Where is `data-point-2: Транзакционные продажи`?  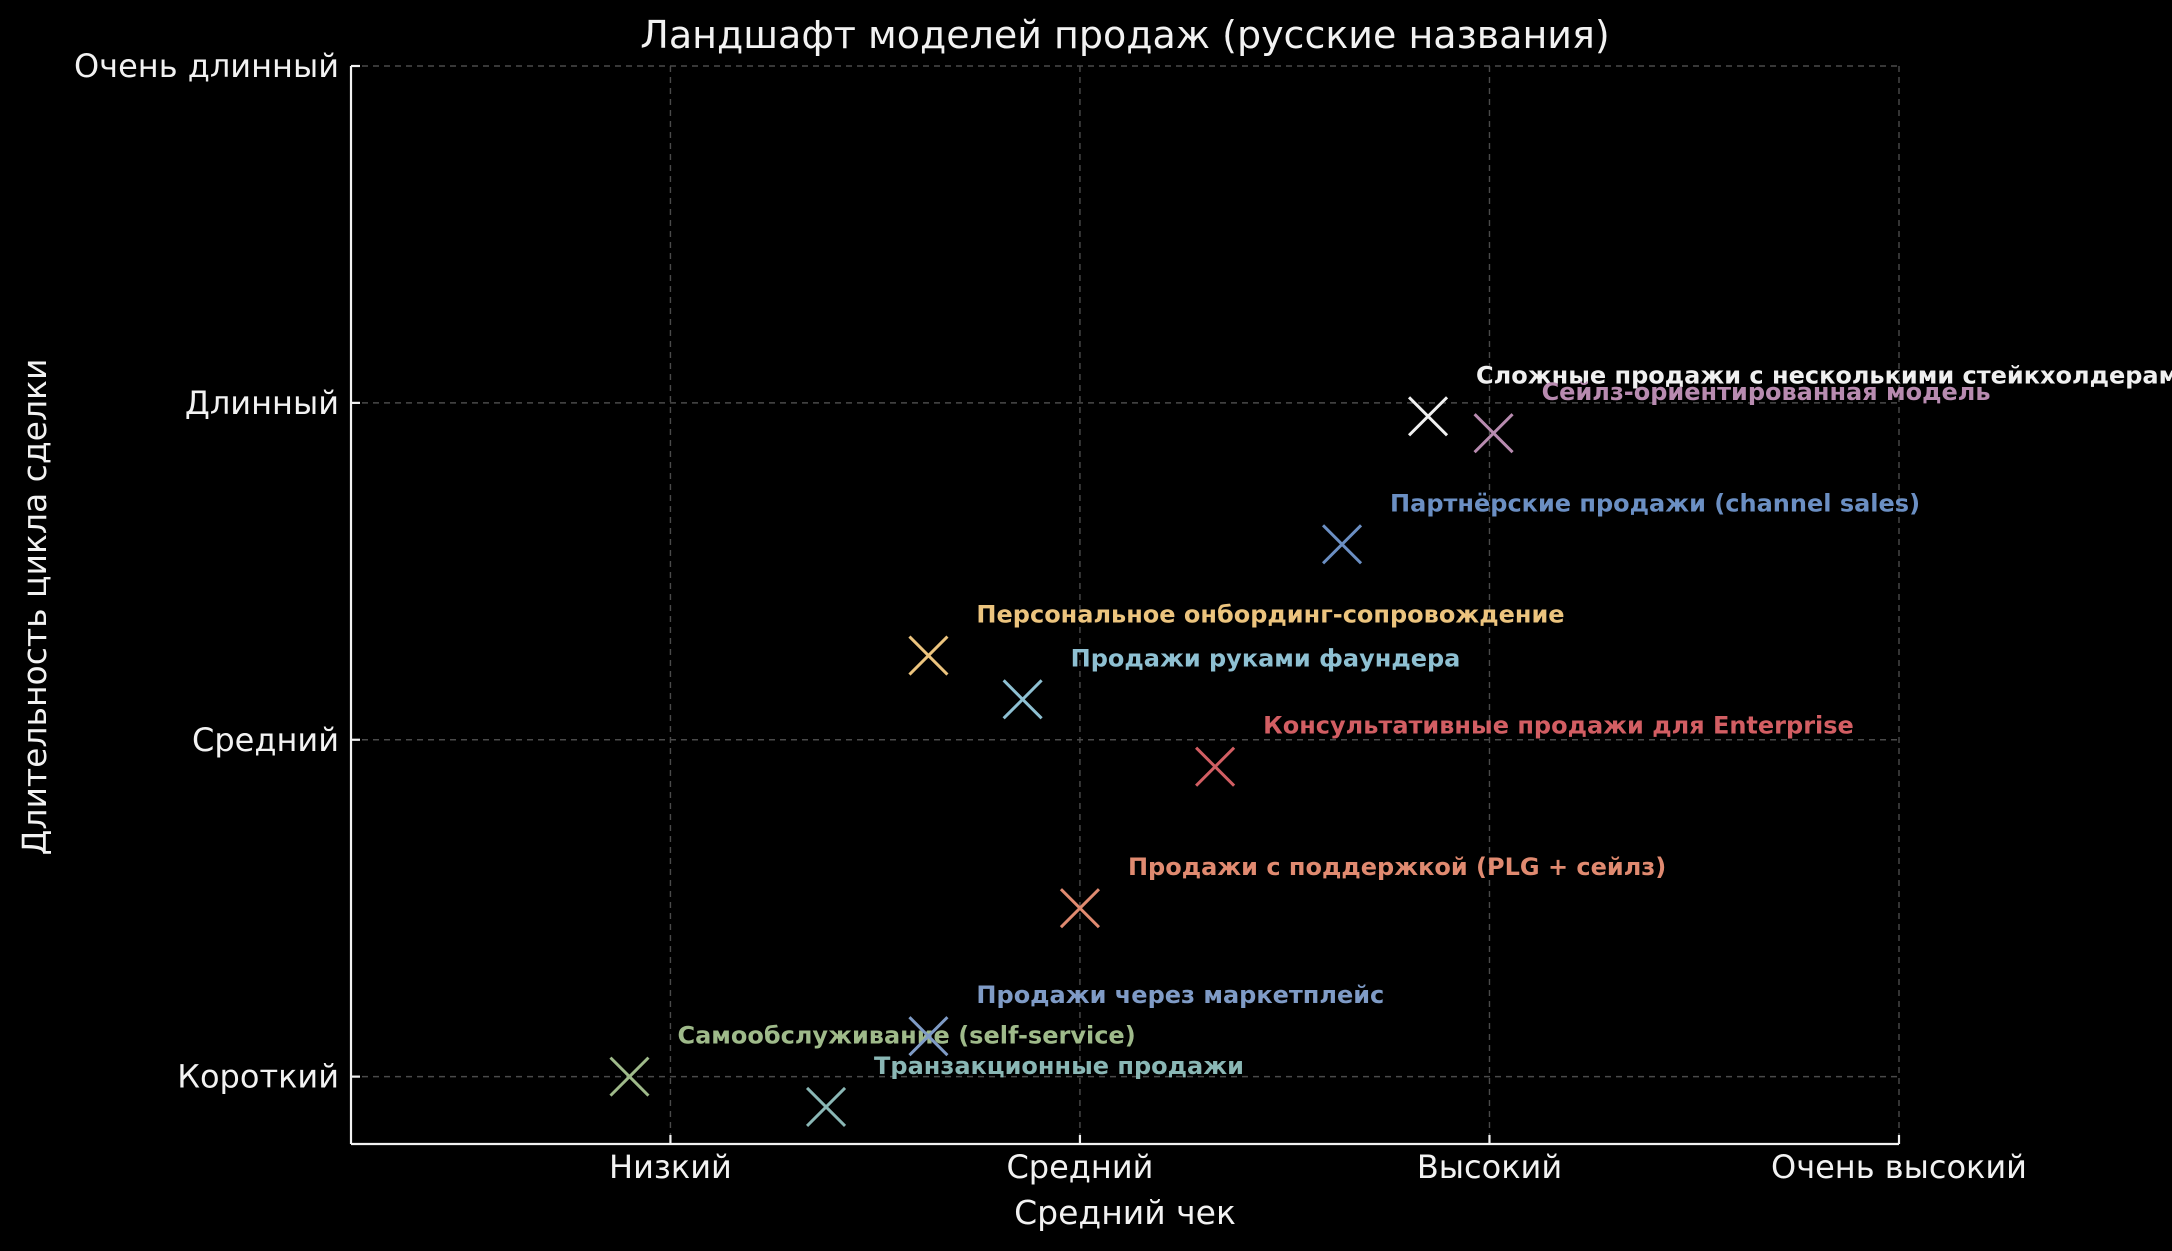
data-point-2: Транзакционные продажи is located at coordinates (1024, 1090).